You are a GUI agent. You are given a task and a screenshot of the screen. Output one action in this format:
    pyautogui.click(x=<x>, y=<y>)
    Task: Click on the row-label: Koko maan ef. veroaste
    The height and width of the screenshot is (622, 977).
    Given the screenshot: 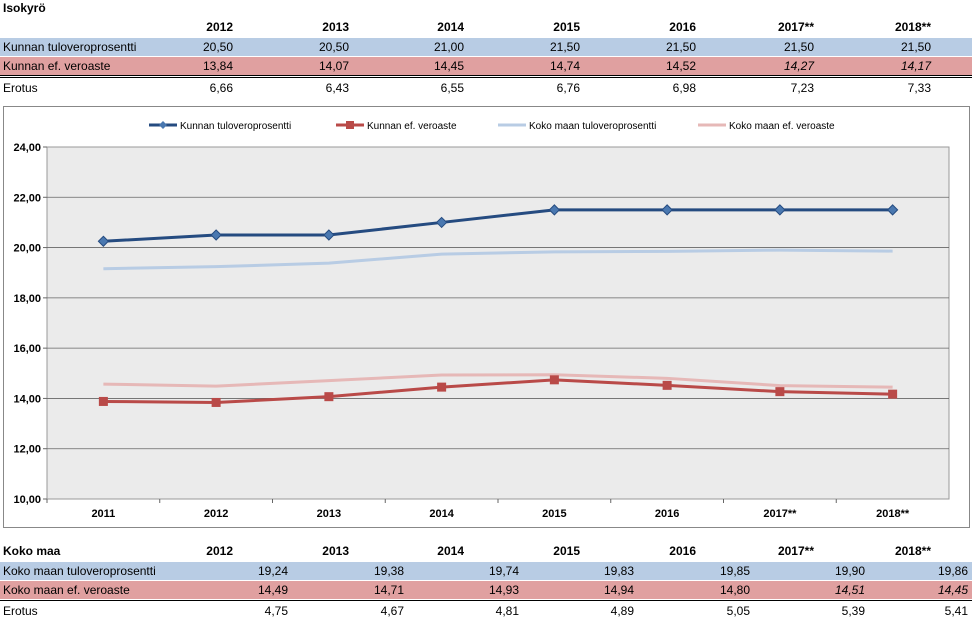 What is the action you would take?
    pyautogui.click(x=66, y=590)
    